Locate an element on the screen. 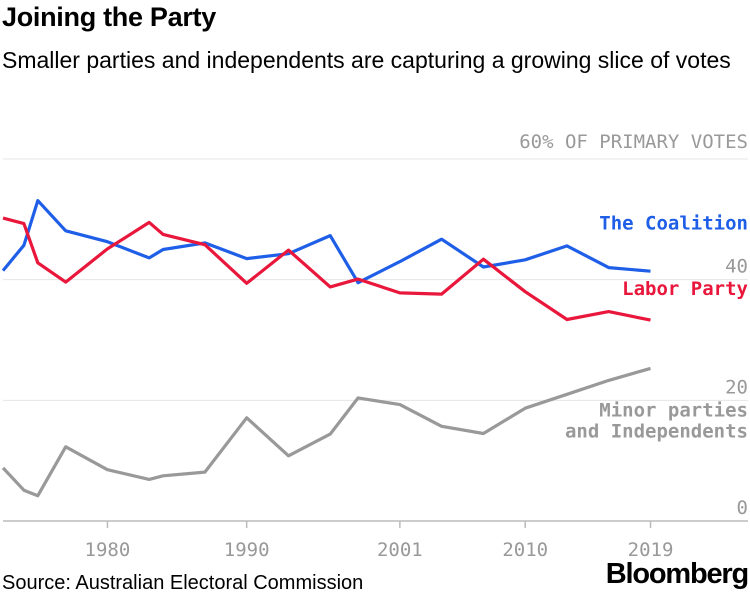 The image size is (750, 602). x-tick-label: 2010 is located at coordinates (525, 549).